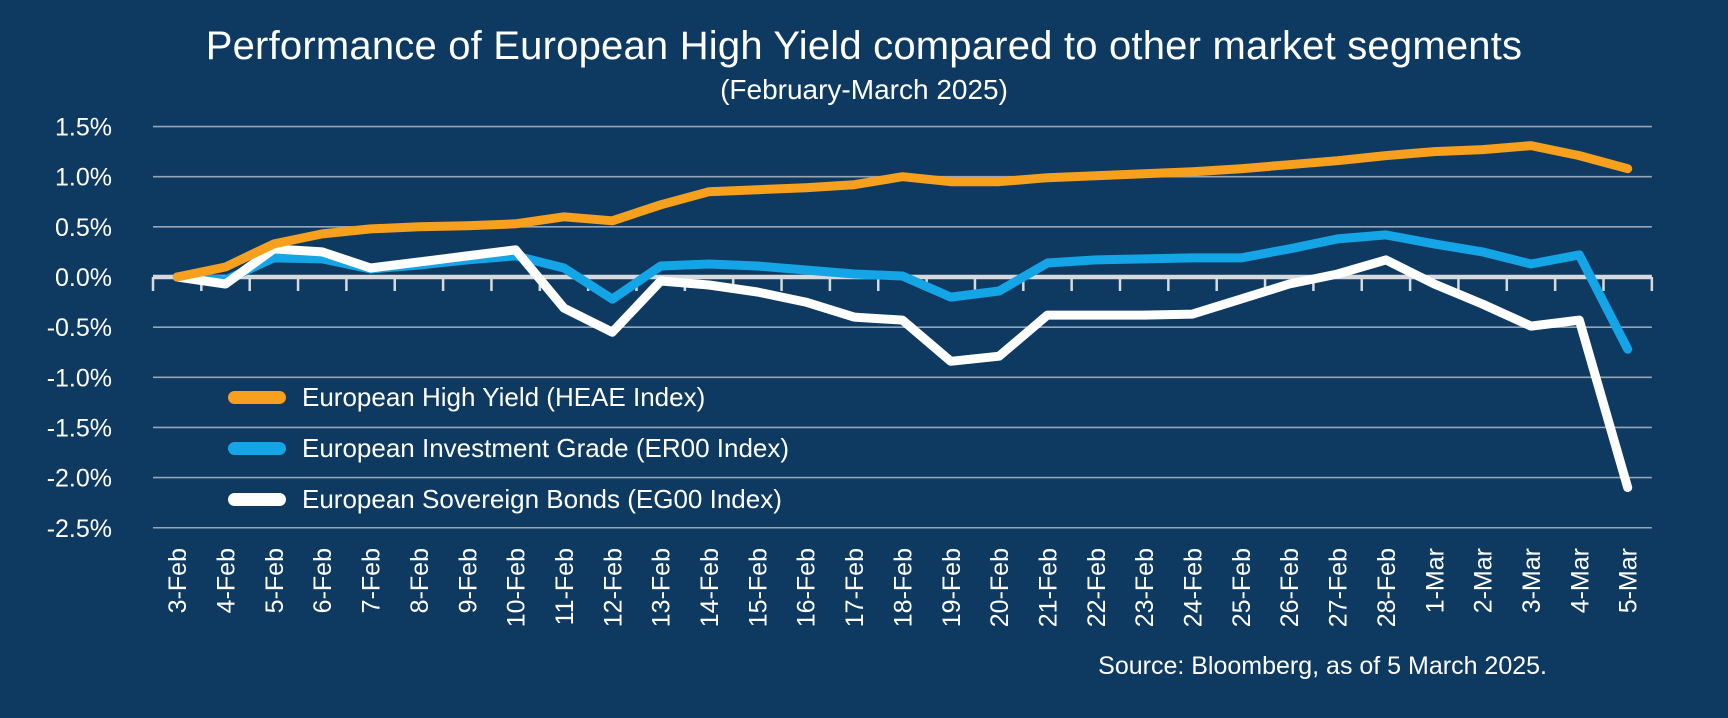 This screenshot has width=1728, height=718. I want to click on y-tick-label: -2.0%, so click(79, 479).